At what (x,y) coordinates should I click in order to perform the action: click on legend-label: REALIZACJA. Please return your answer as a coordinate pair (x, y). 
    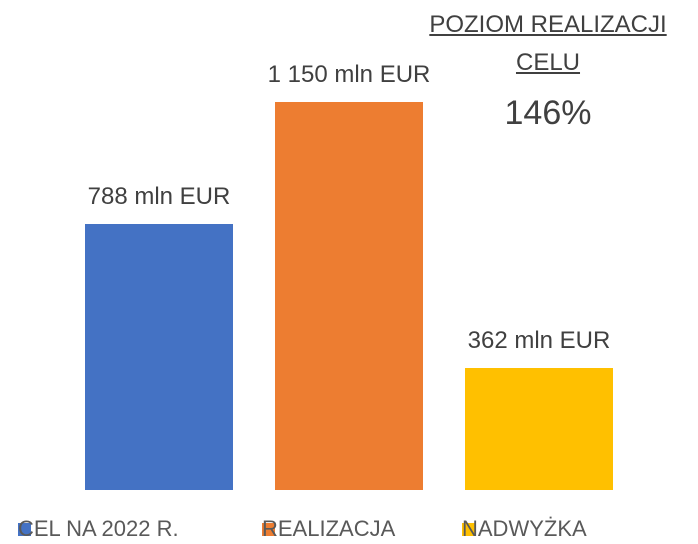
    Looking at the image, I should click on (329, 528).